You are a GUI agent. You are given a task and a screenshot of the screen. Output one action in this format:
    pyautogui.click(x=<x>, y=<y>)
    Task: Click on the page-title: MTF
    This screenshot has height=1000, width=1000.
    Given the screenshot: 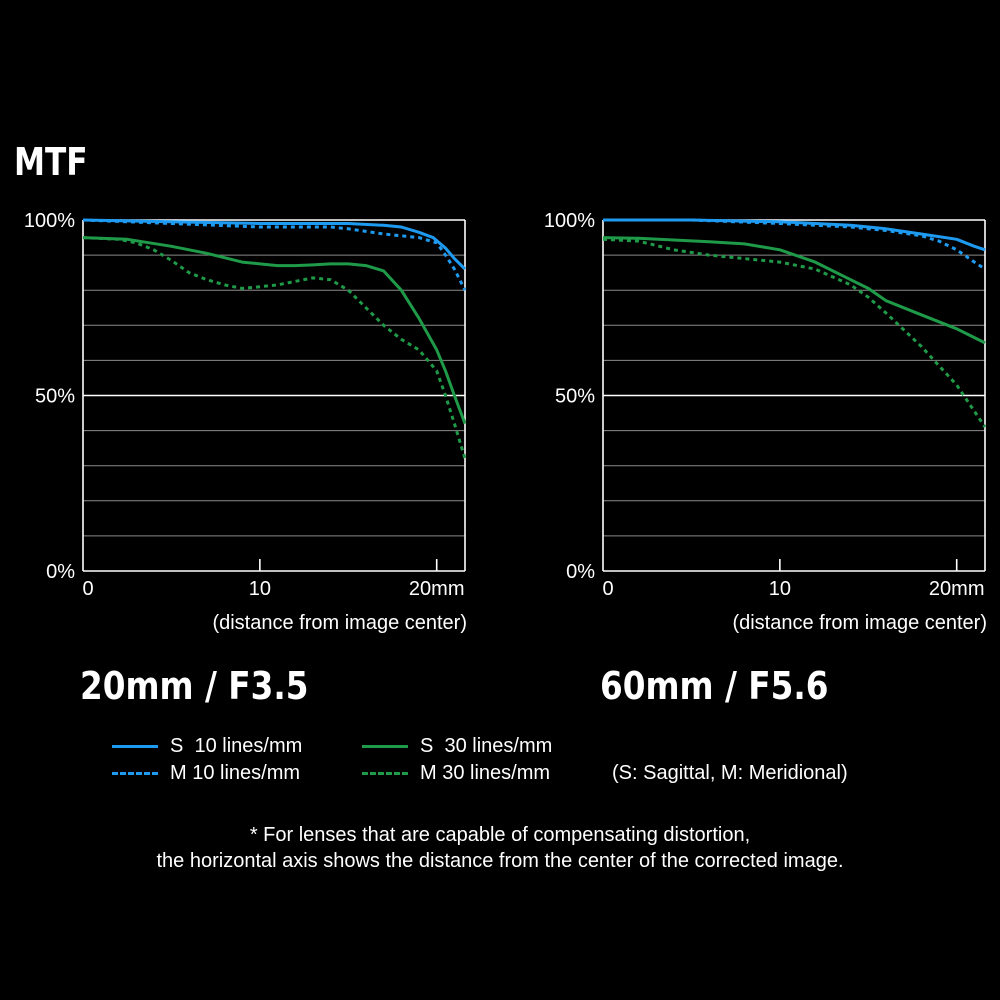 What is the action you would take?
    pyautogui.click(x=51, y=162)
    